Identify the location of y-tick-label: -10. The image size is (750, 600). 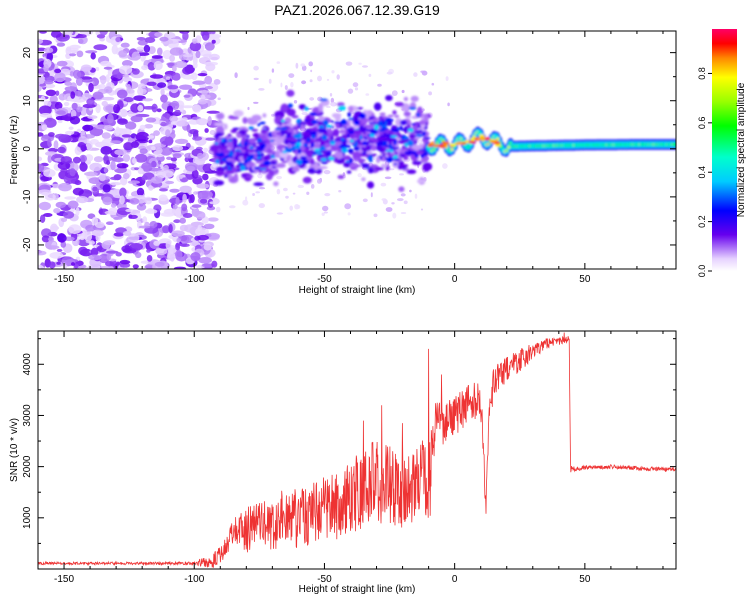
(27, 196).